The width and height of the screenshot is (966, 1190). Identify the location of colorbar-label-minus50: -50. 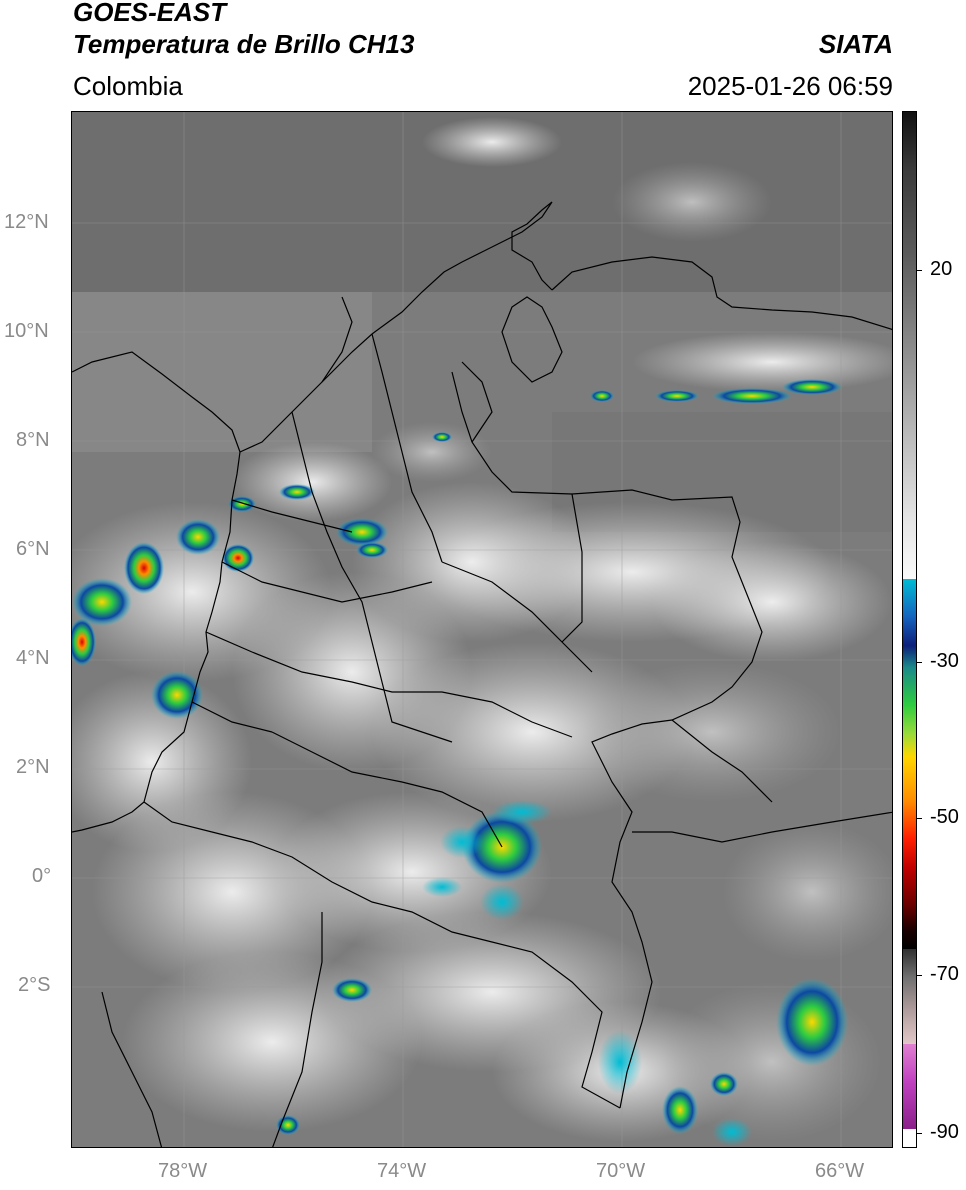
(944, 817).